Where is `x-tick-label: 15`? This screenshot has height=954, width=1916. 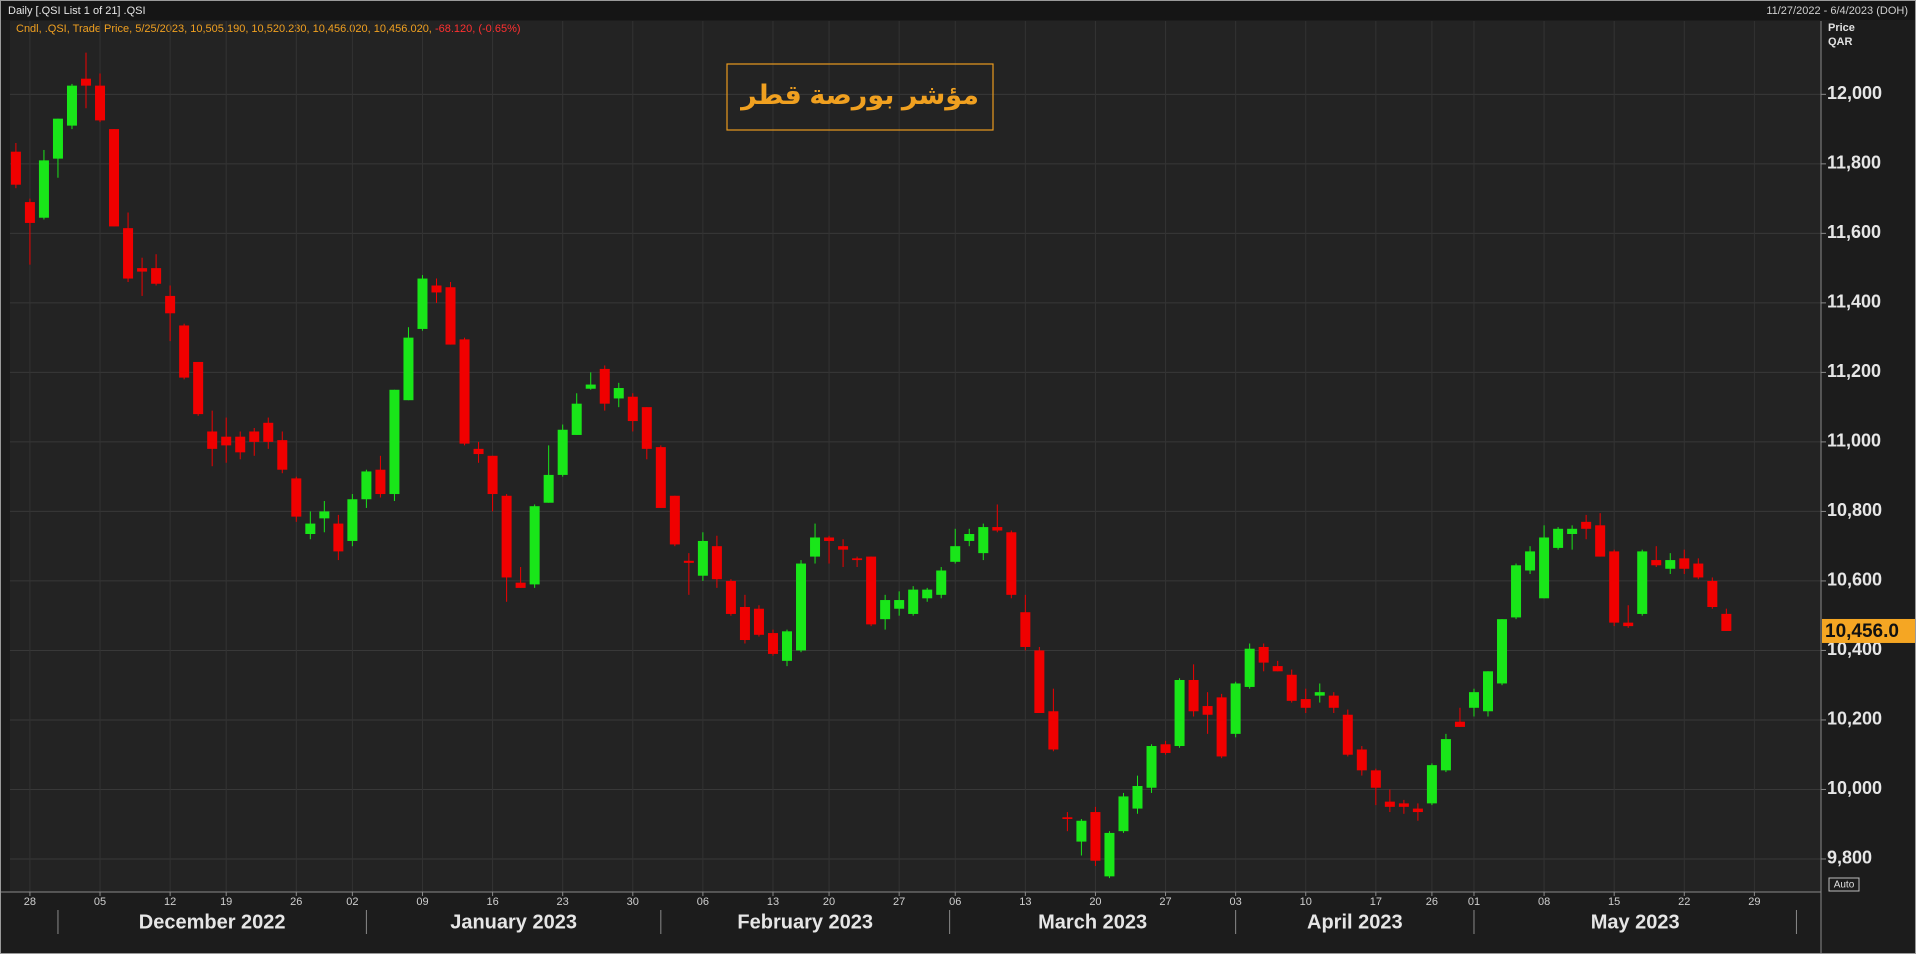 x-tick-label: 15 is located at coordinates (1614, 902).